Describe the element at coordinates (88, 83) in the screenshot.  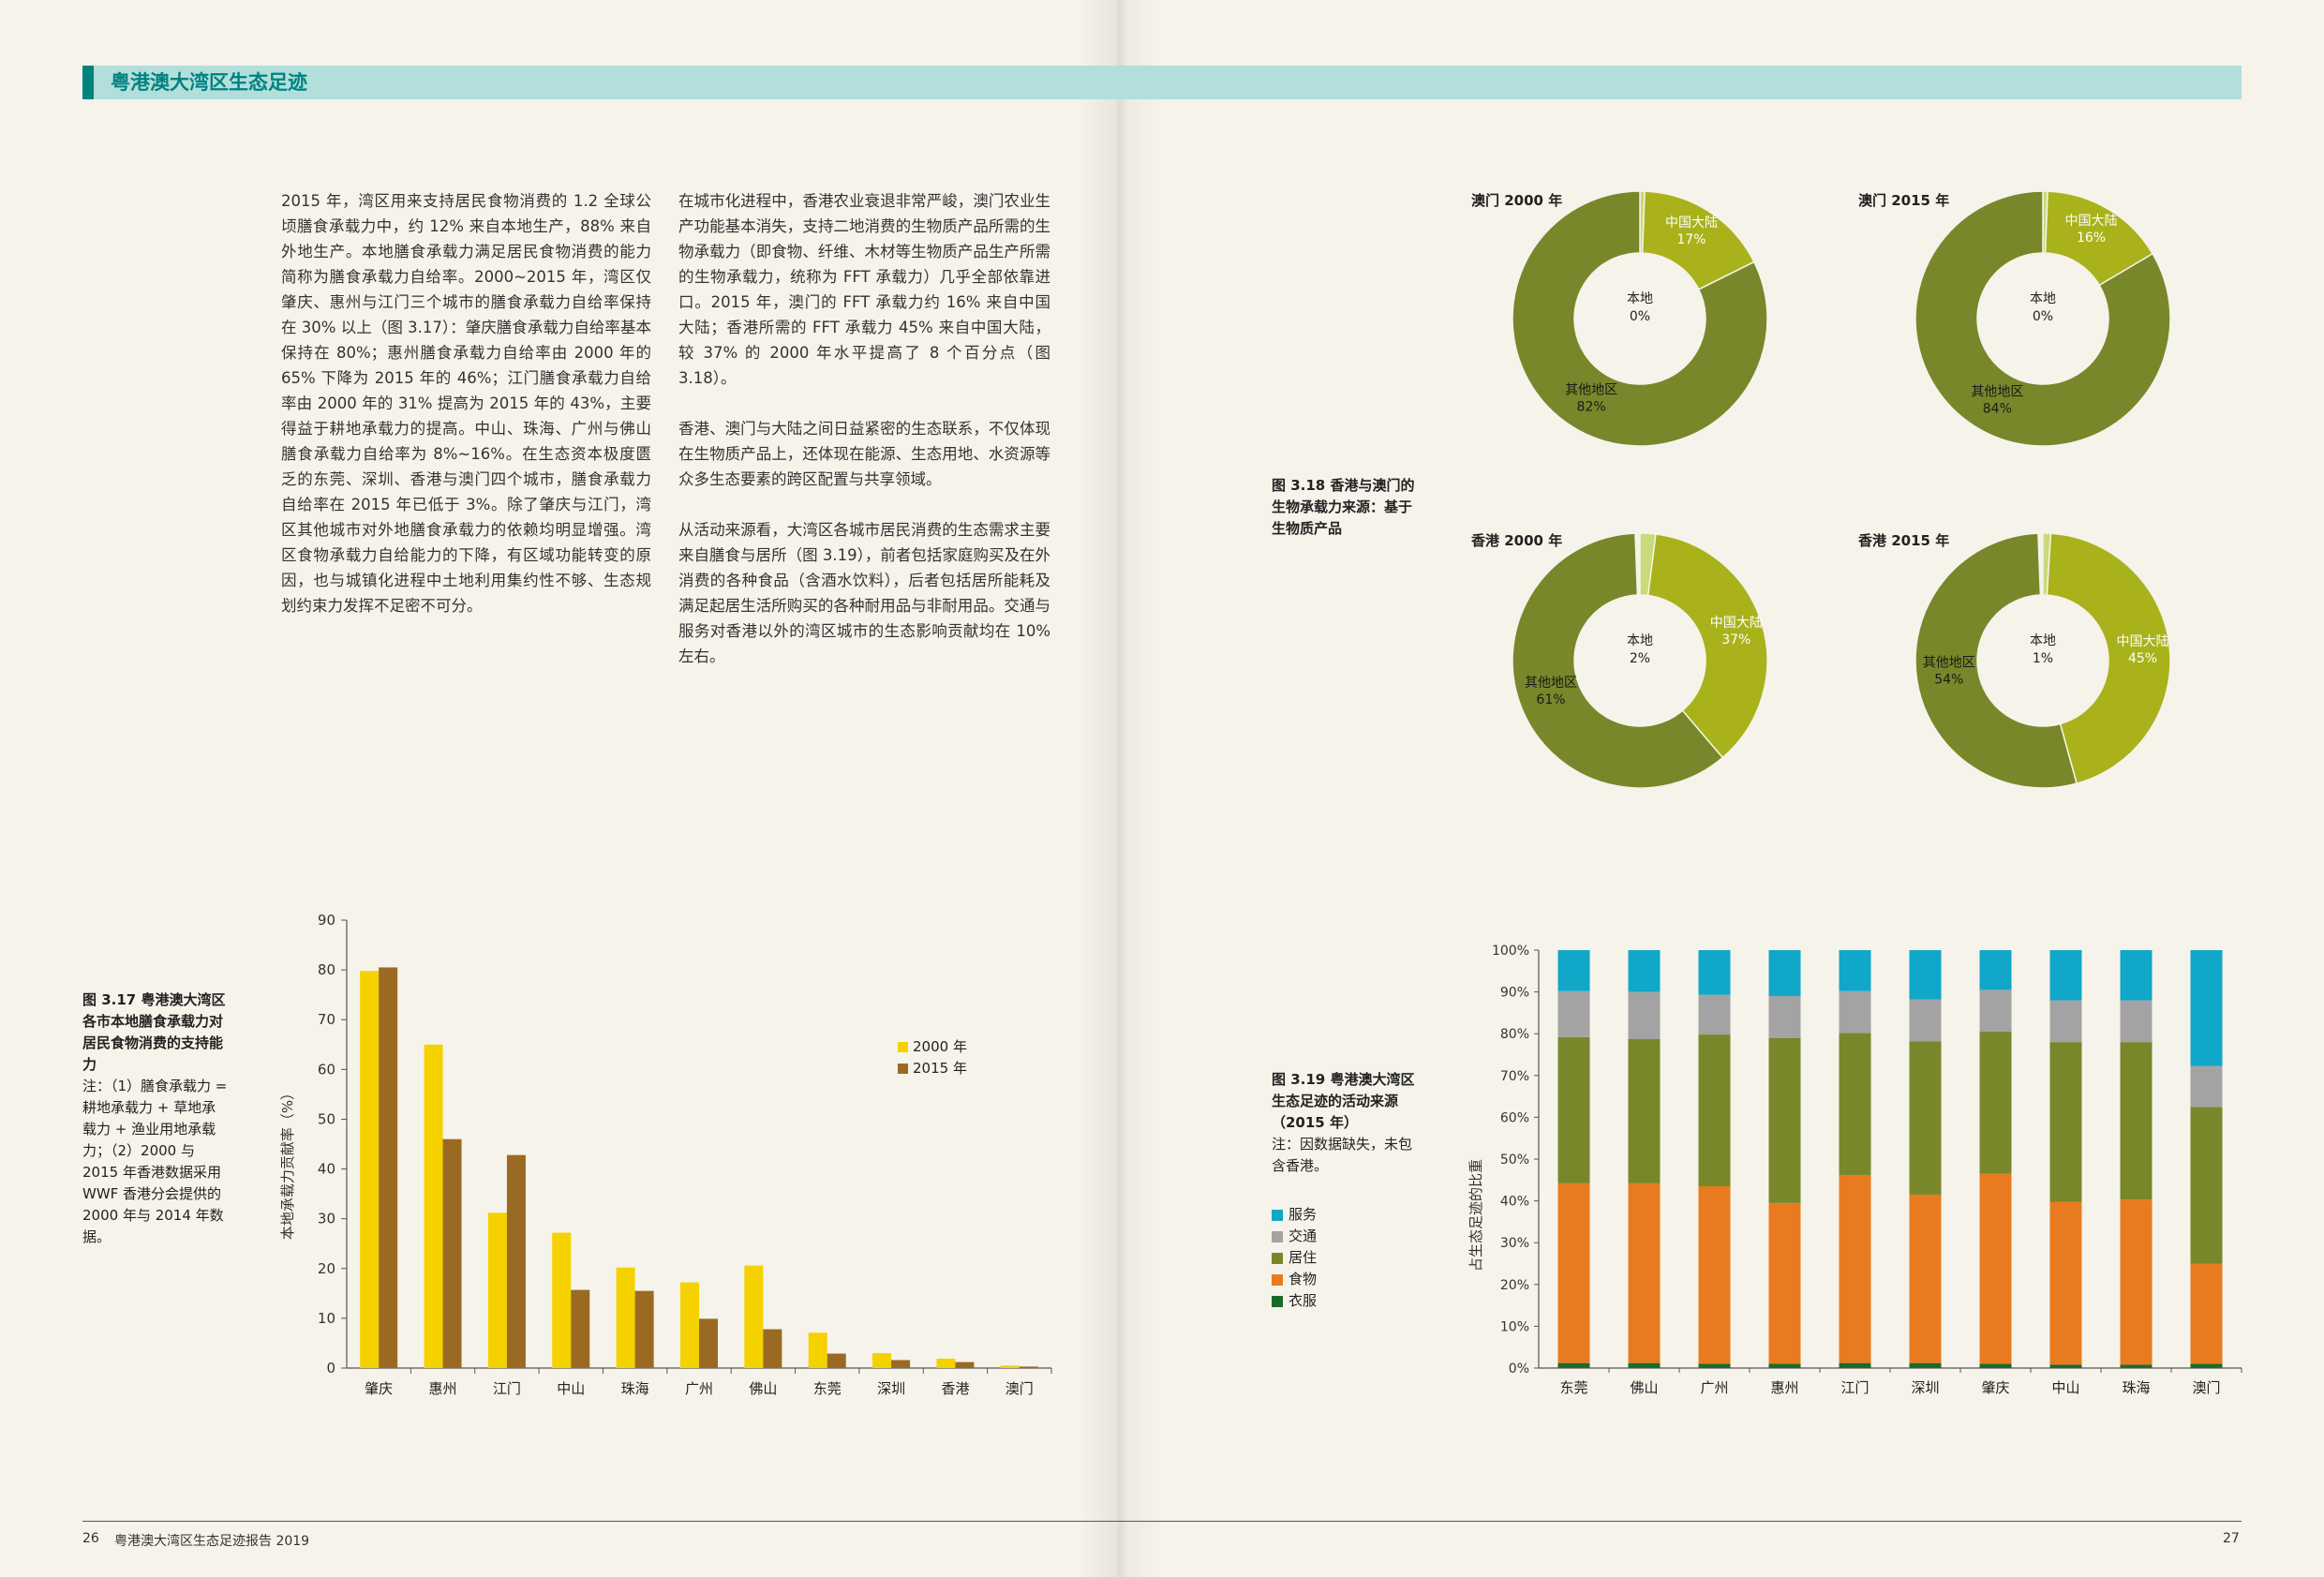
I see `header-marker` at that location.